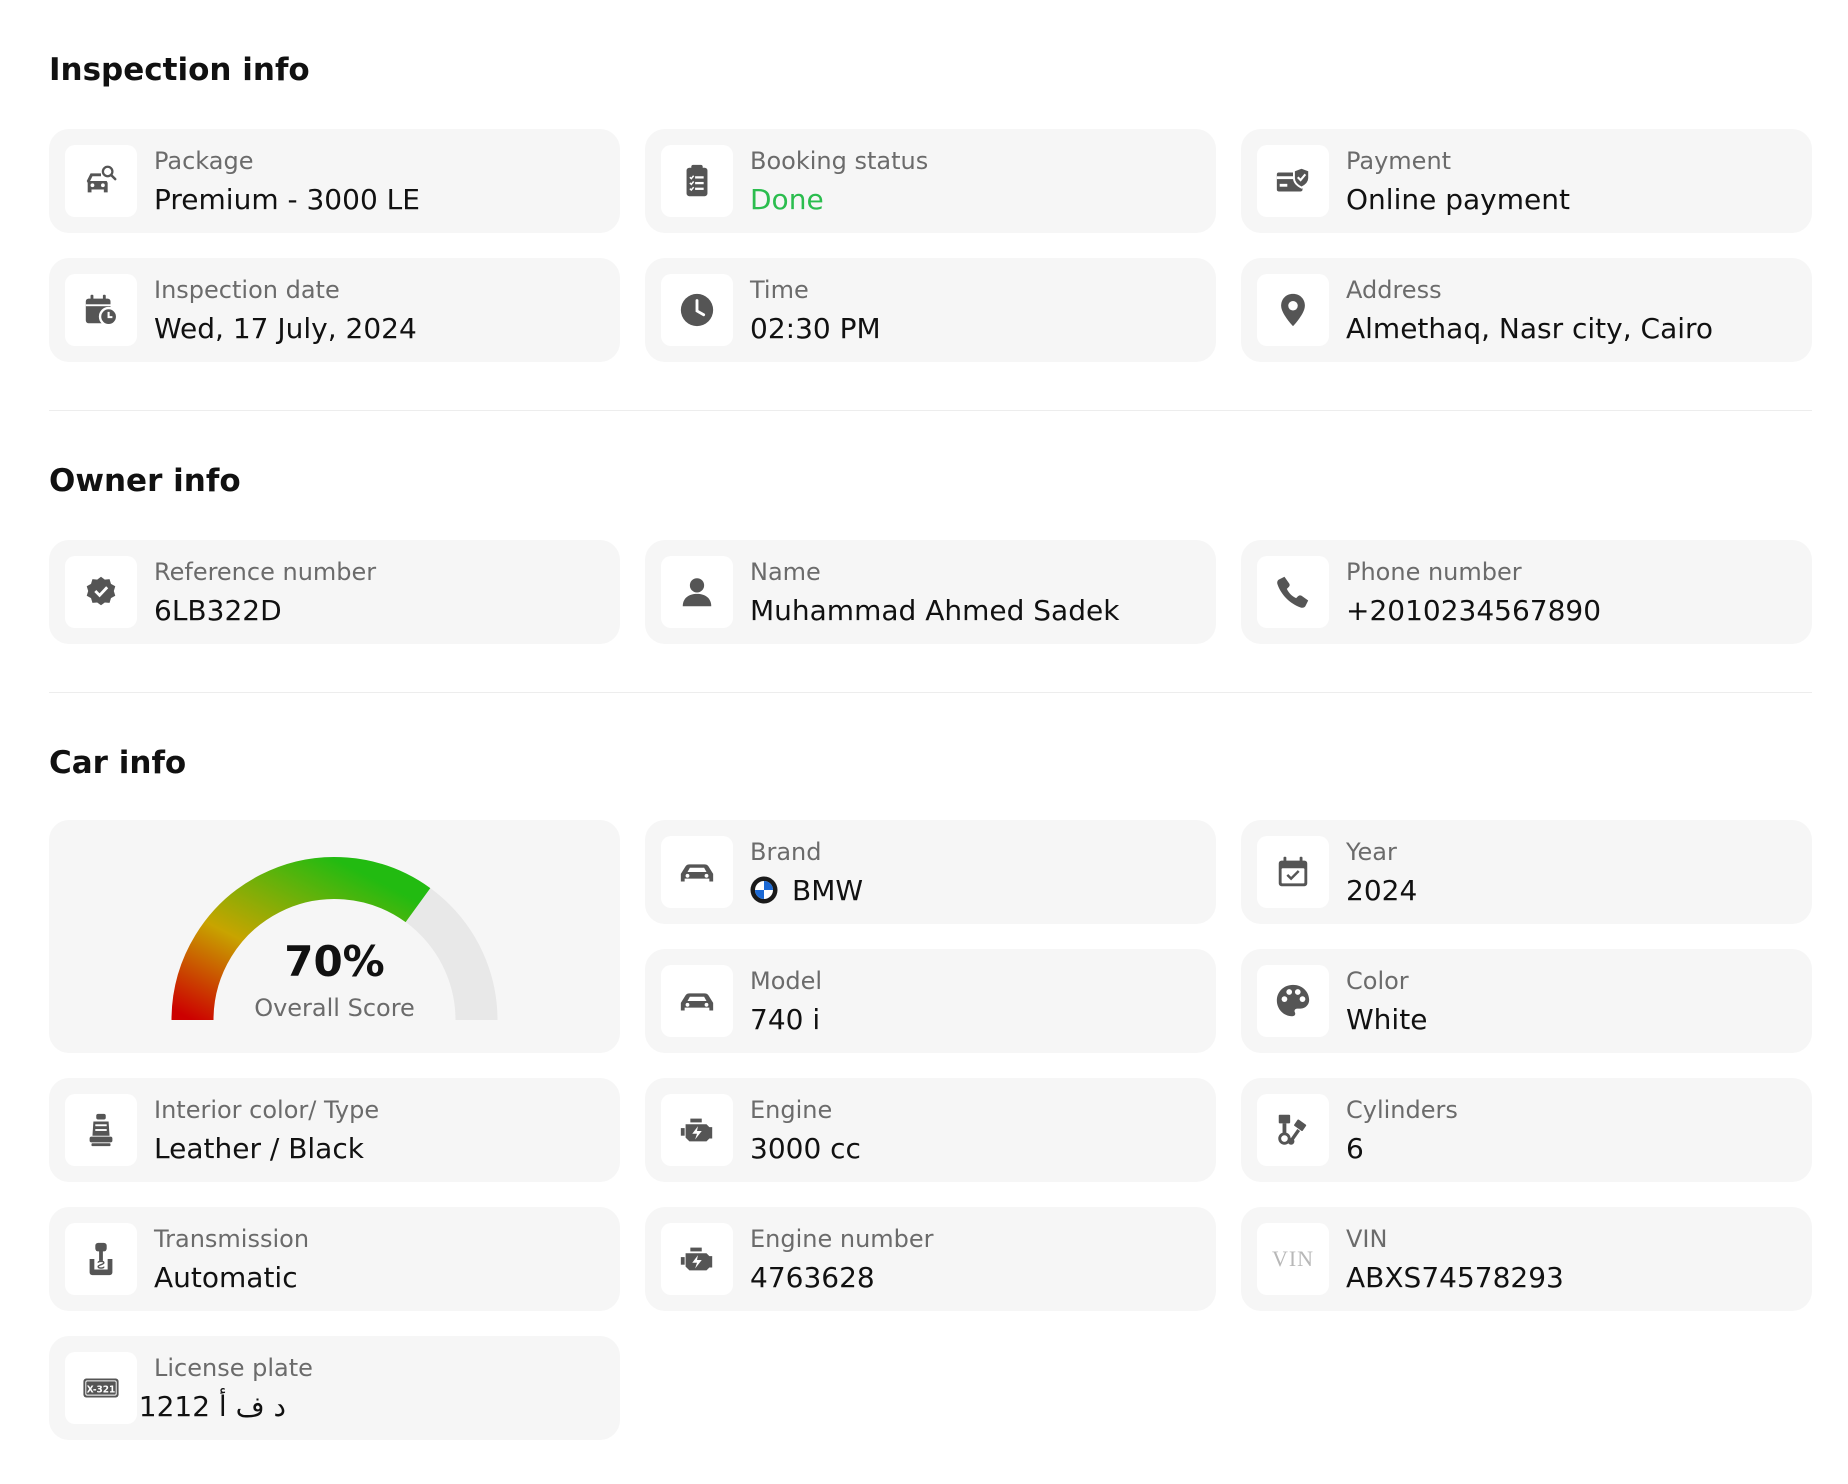 This screenshot has width=1848, height=1484. Describe the element at coordinates (1377, 981) in the screenshot. I see `color-label: Color` at that location.